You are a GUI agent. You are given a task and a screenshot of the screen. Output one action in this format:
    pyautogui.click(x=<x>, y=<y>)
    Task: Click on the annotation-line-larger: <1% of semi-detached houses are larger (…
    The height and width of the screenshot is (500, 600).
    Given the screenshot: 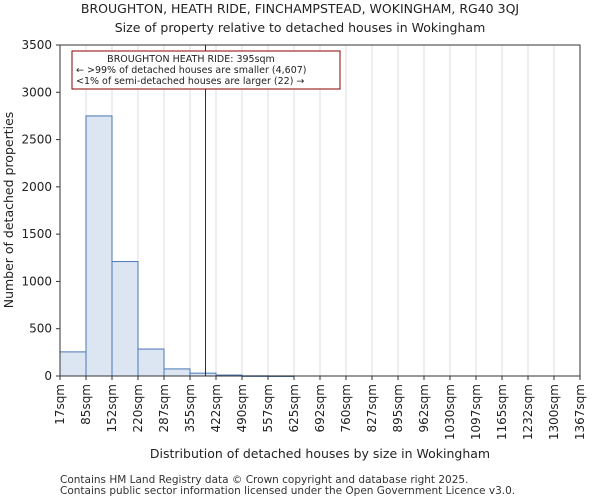 What is the action you would take?
    pyautogui.click(x=190, y=81)
    